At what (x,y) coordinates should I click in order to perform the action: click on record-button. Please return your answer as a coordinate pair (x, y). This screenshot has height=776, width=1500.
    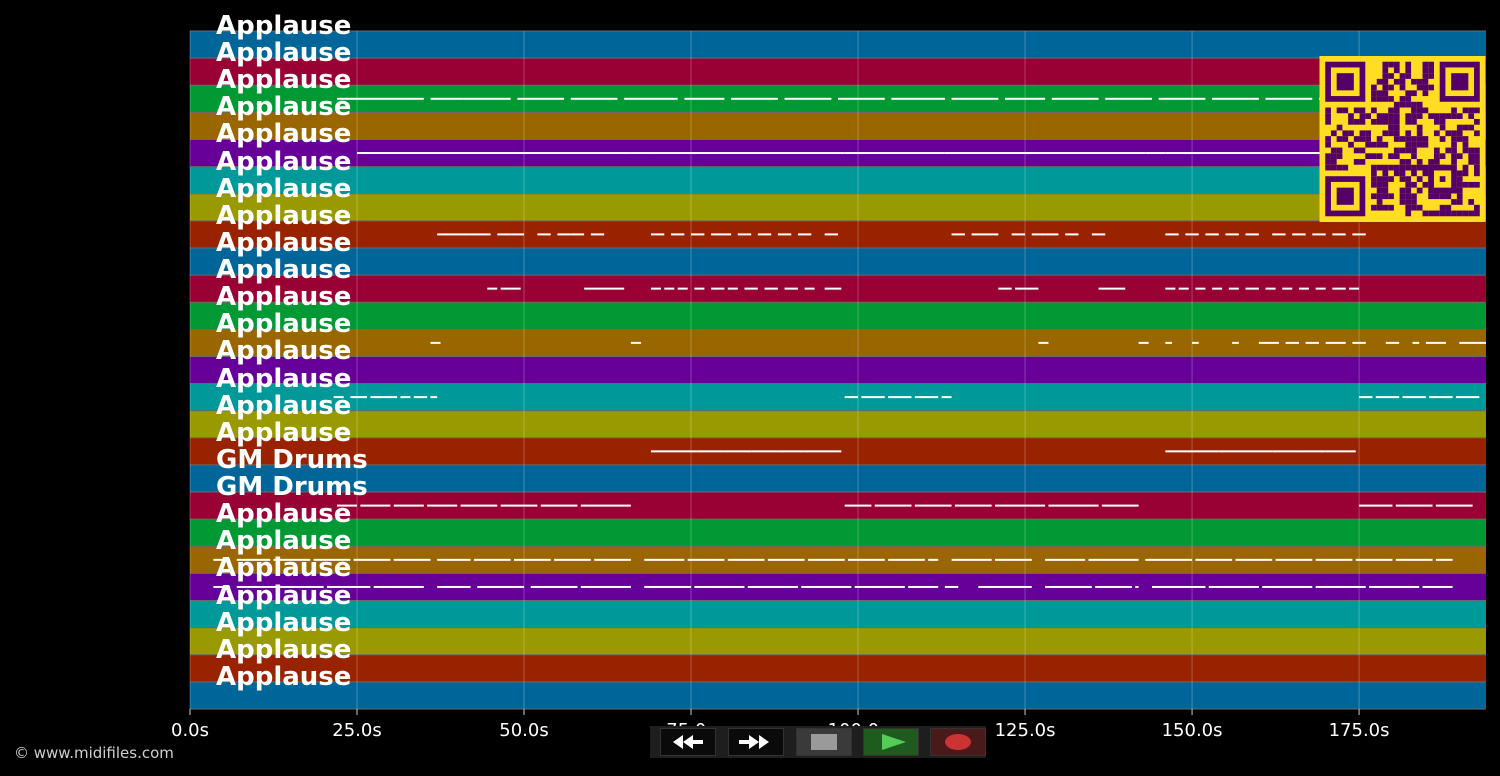
    Looking at the image, I should click on (958, 742).